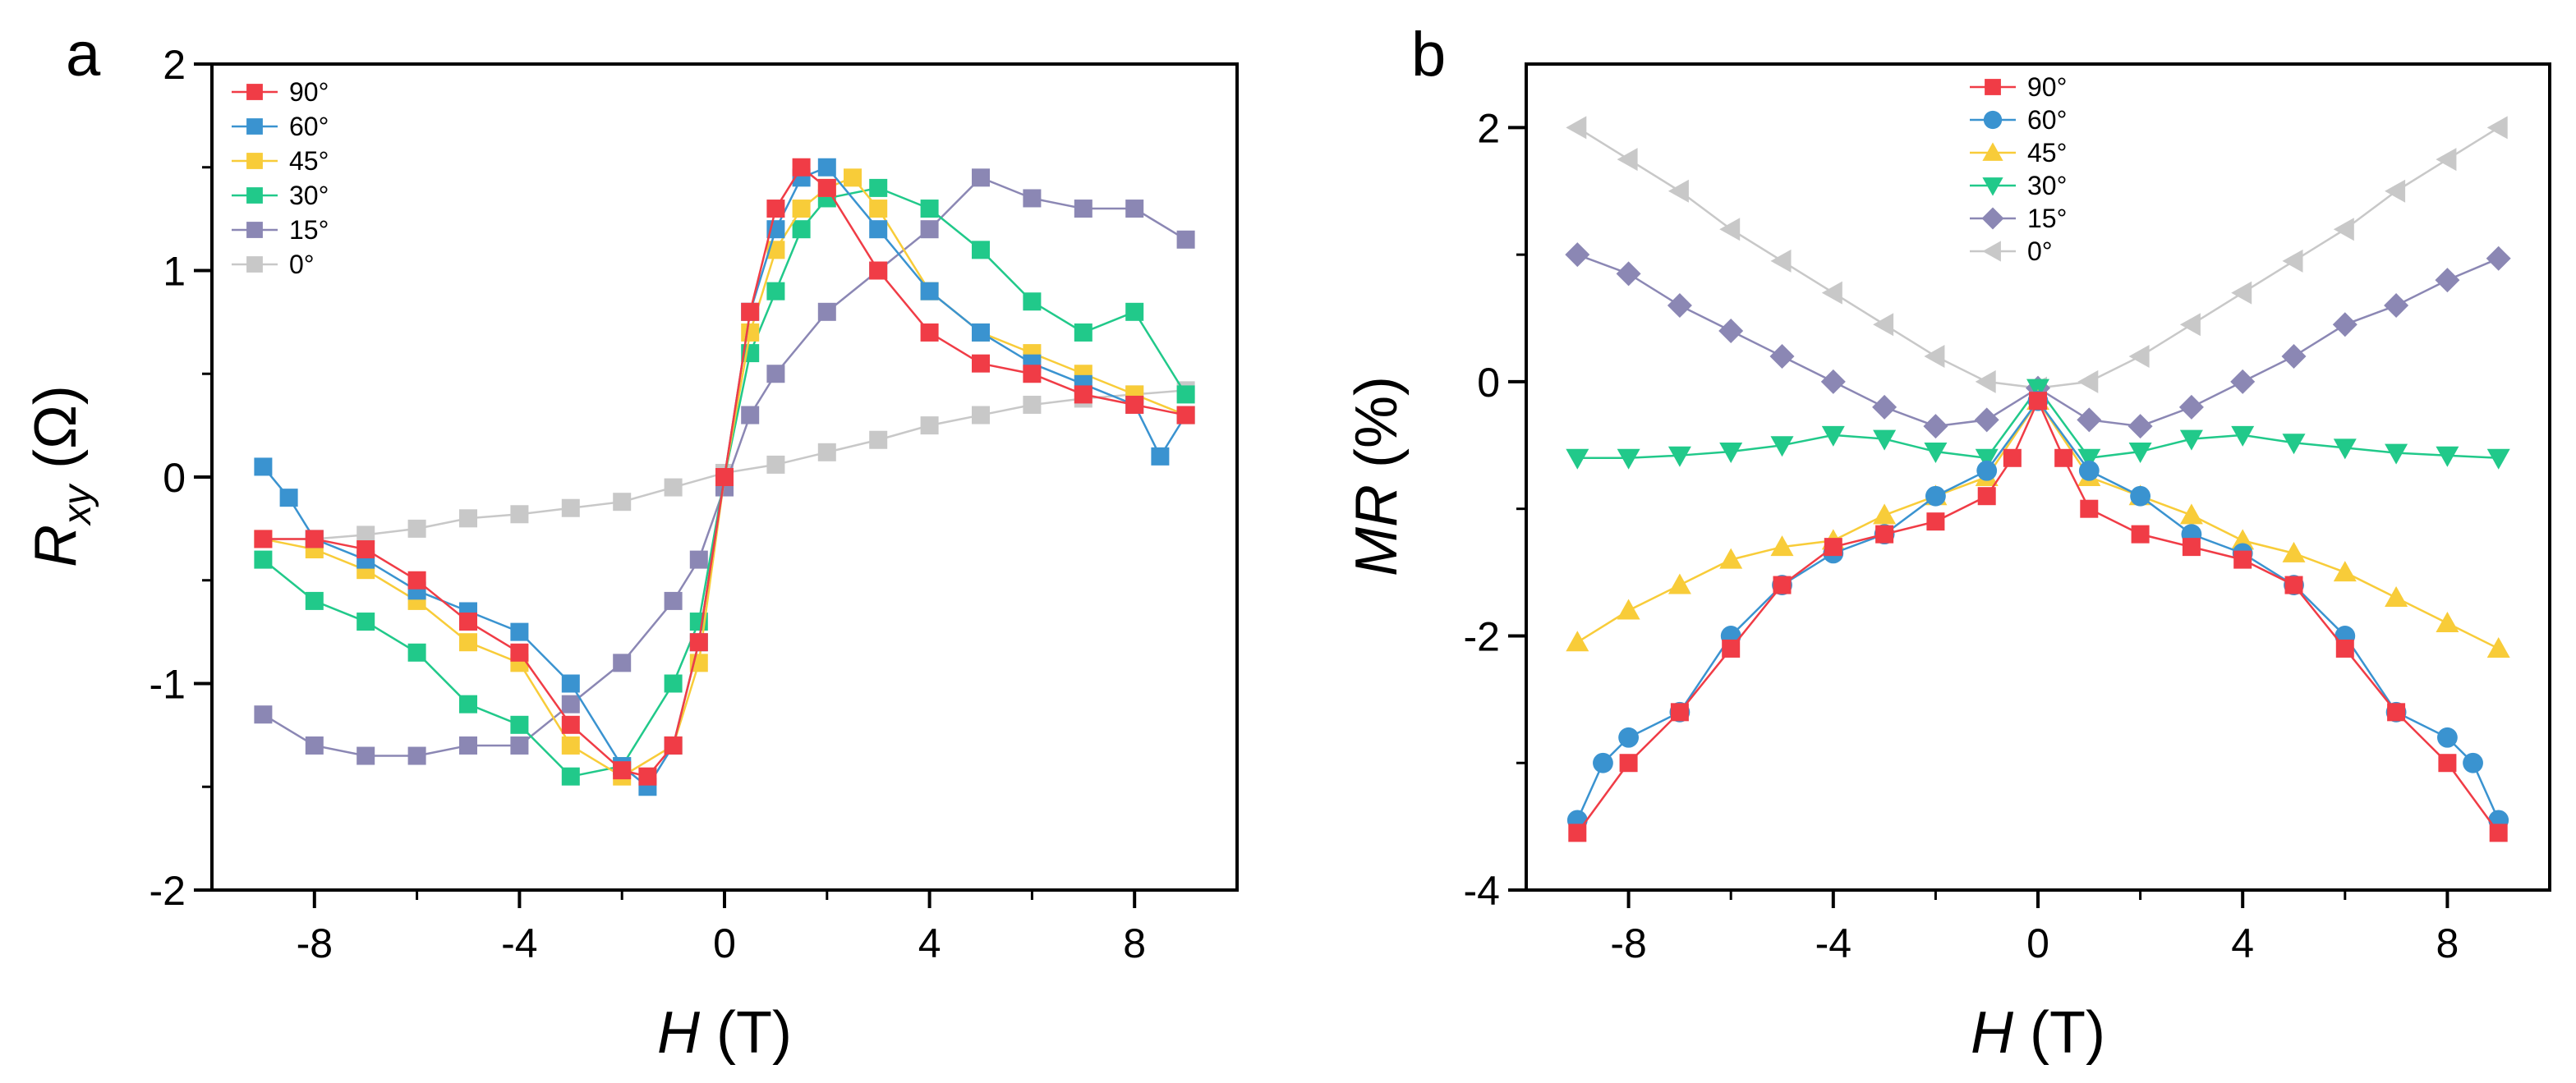 Image resolution: width=2576 pixels, height=1083 pixels. I want to click on legend-item: 0°, so click(273, 264).